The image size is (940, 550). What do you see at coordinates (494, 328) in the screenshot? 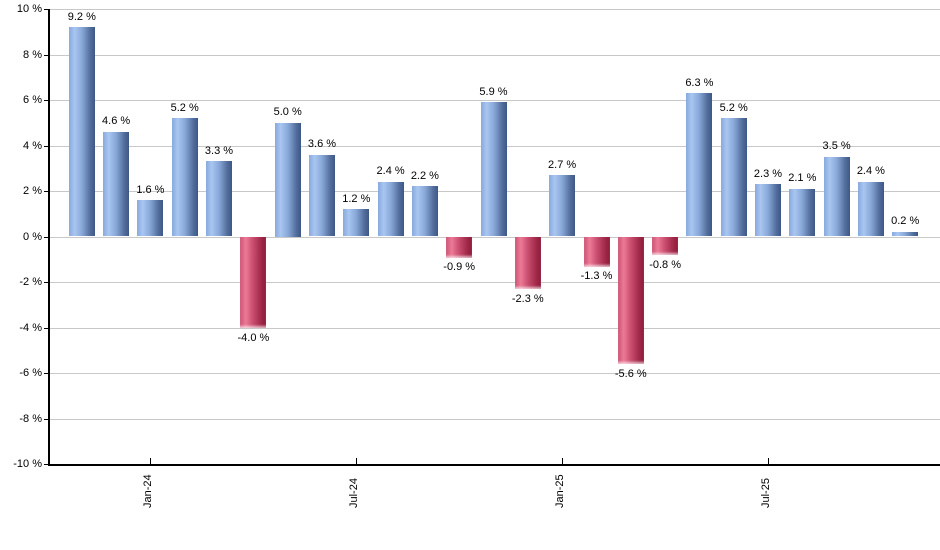
I see `gridline--4pct` at bounding box center [494, 328].